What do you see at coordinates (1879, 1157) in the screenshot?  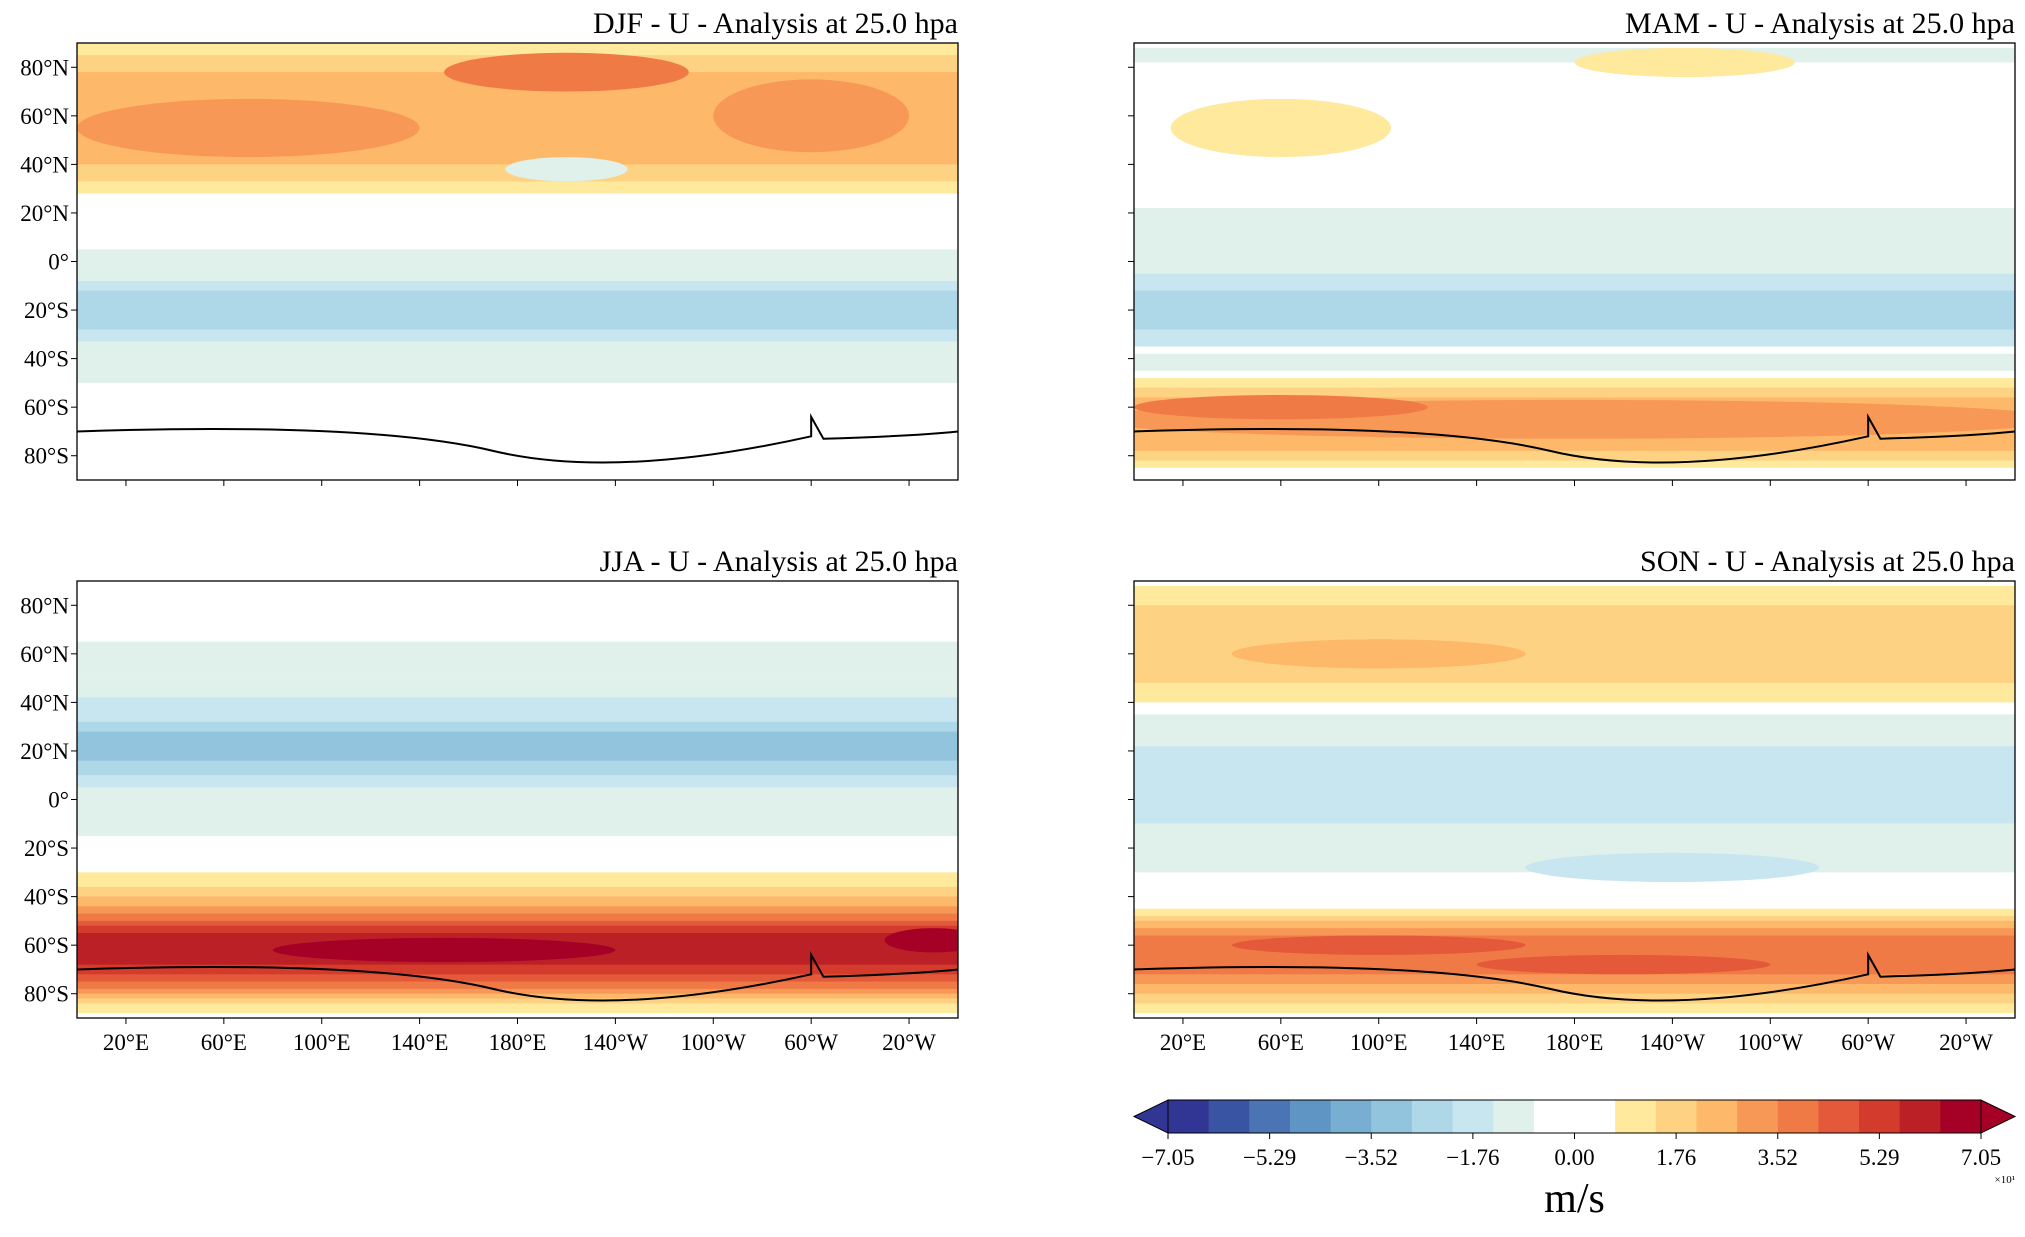 I see `colorbar-tick-label: 5.29` at bounding box center [1879, 1157].